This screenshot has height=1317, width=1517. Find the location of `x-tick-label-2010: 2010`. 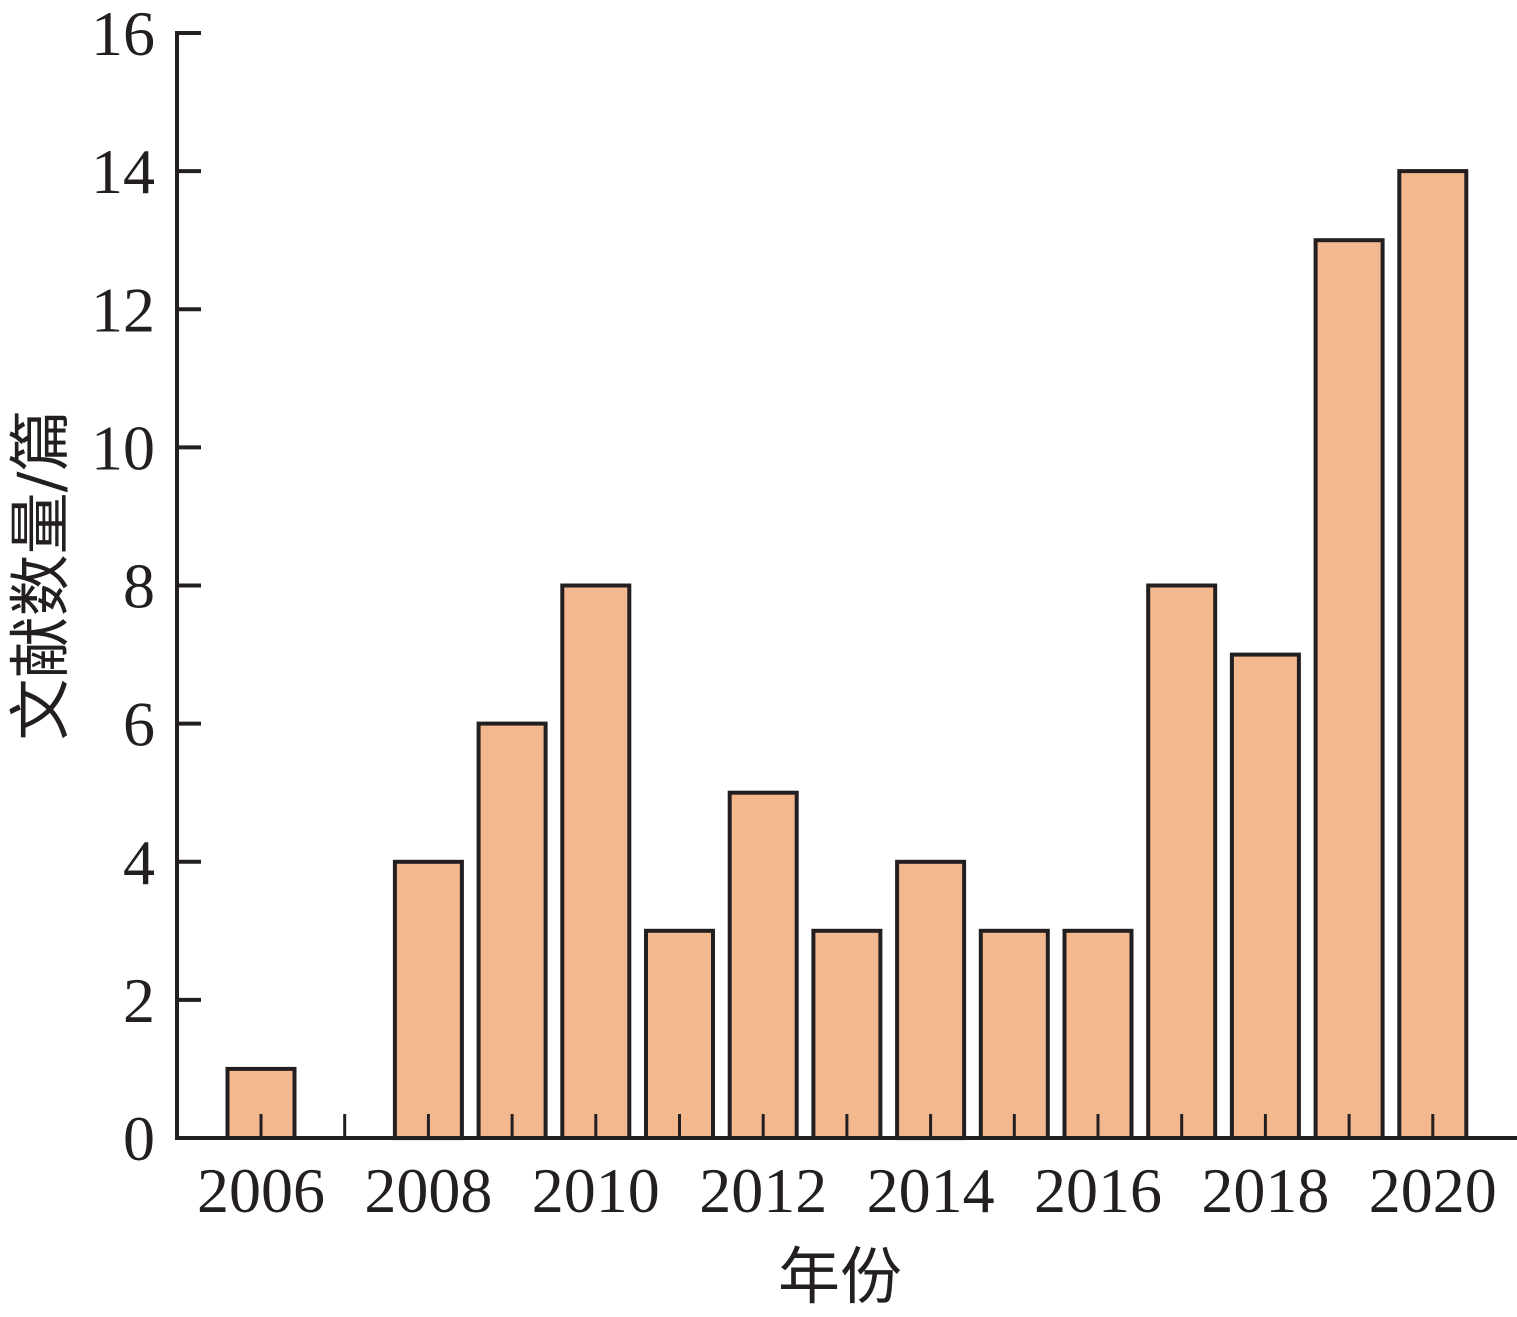

x-tick-label-2010: 2010 is located at coordinates (596, 1190).